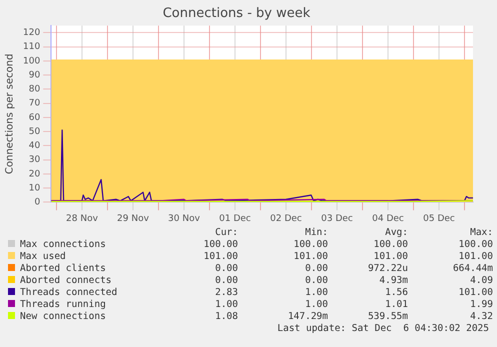 The height and width of the screenshot is (347, 497). What do you see at coordinates (34, 75) in the screenshot?
I see `y-tick-label: 90` at bounding box center [34, 75].